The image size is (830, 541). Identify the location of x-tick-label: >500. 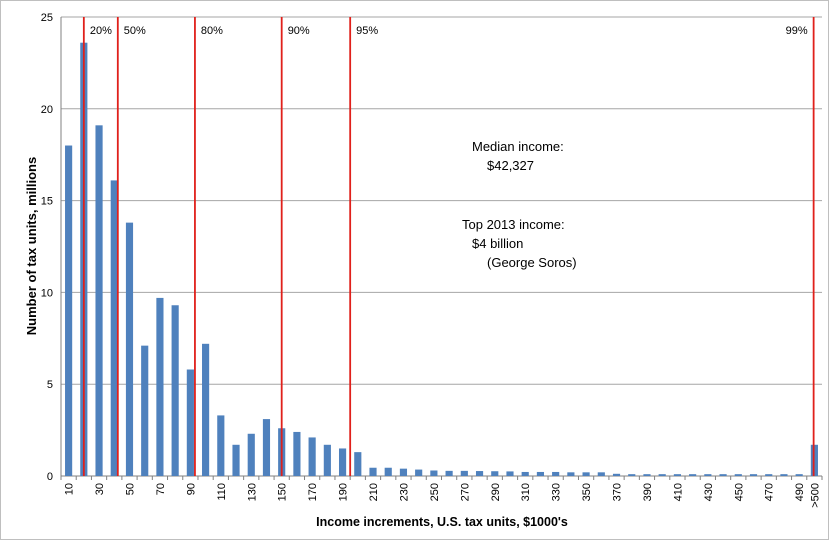
(815, 495).